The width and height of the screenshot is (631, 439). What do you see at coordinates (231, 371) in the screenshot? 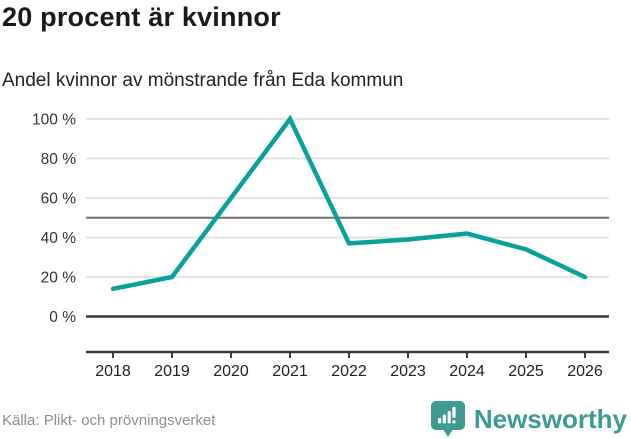
I see `x-axis-label: 2020` at bounding box center [231, 371].